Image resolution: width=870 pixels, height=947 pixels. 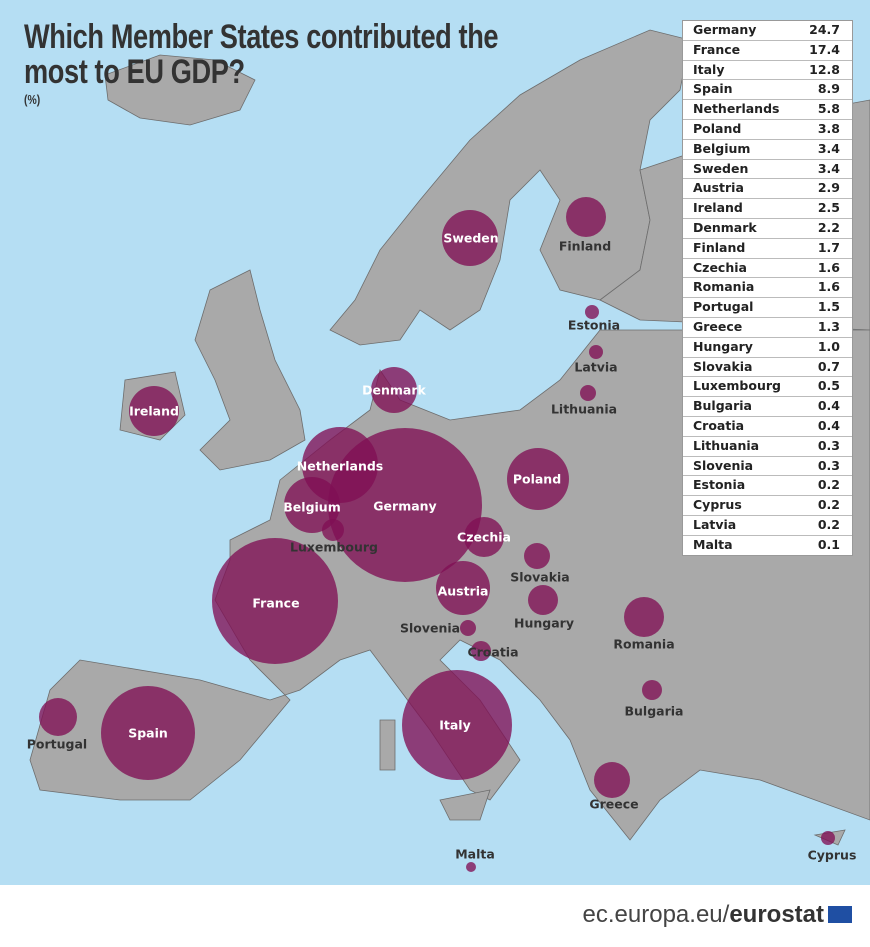 What do you see at coordinates (537, 479) in the screenshot?
I see `map-label-poland: Poland` at bounding box center [537, 479].